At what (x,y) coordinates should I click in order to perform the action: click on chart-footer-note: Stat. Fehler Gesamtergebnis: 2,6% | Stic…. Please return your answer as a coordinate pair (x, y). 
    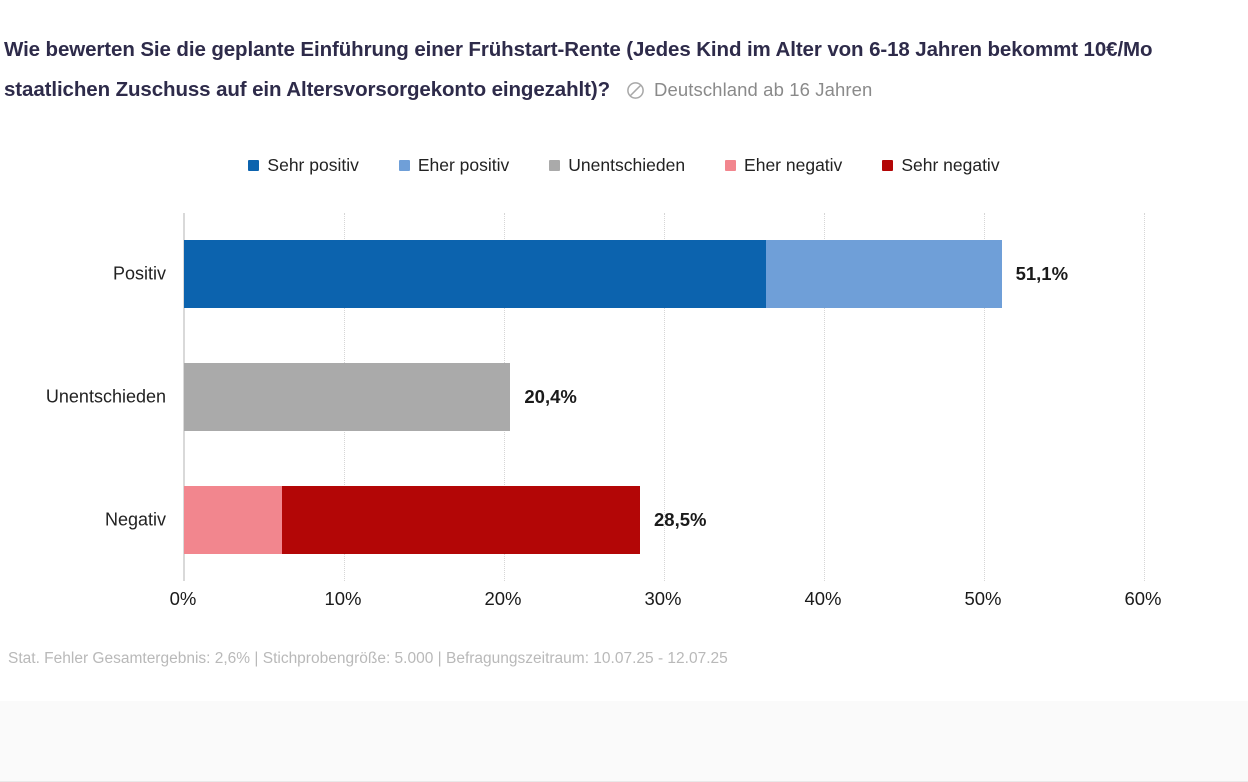
    Looking at the image, I should click on (368, 658).